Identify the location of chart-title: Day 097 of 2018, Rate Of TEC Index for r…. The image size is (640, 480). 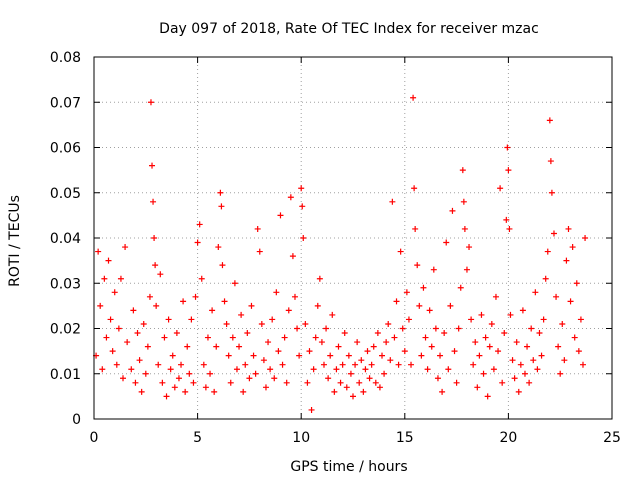
(349, 29).